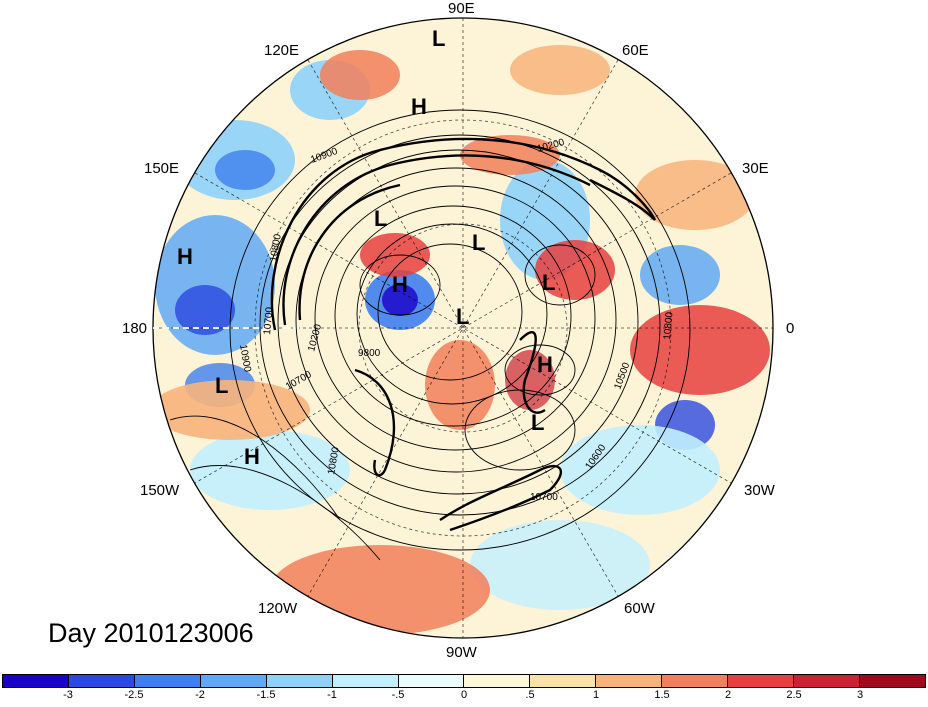 The height and width of the screenshot is (707, 928). I want to click on lon-label-150e: 150E, so click(162, 168).